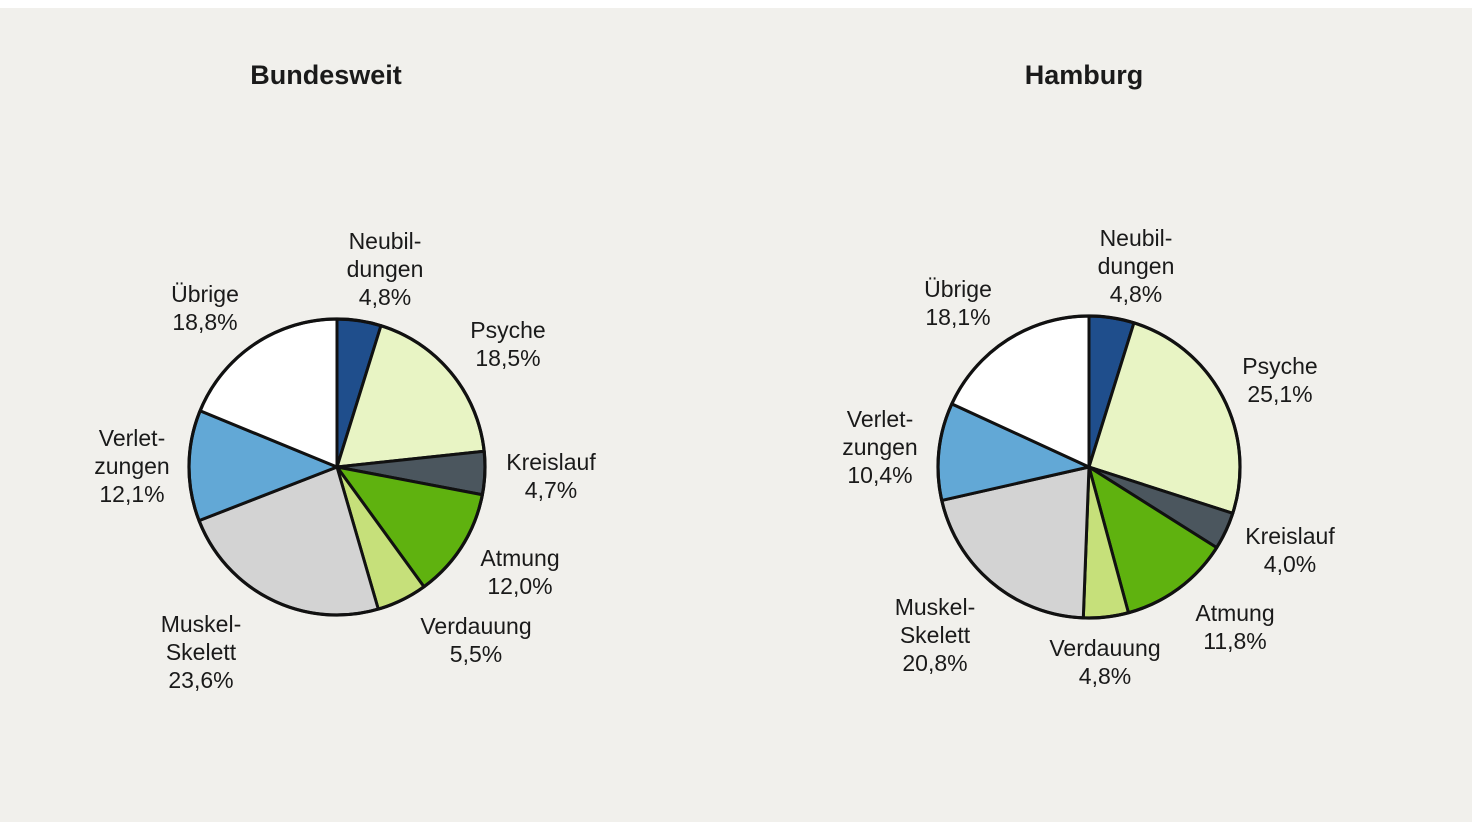 Image resolution: width=1472 pixels, height=828 pixels. What do you see at coordinates (1104, 662) in the screenshot?
I see `slice-label-verdauung: Verdauung 4,8%` at bounding box center [1104, 662].